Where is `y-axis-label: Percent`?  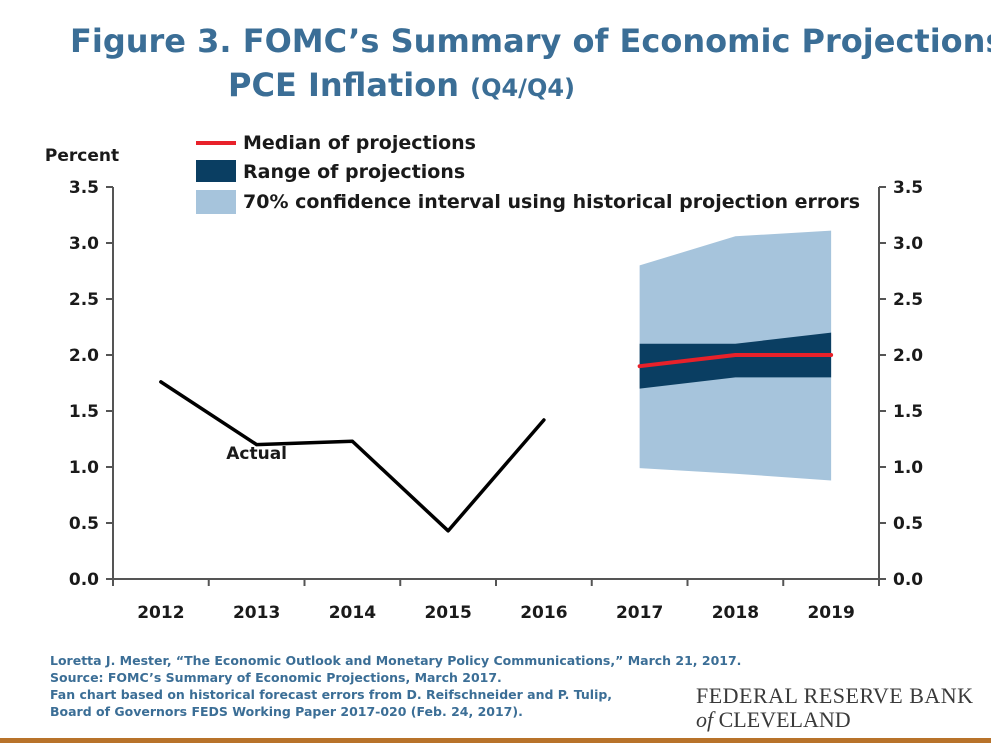 y-axis-label: Percent is located at coordinates (82, 156).